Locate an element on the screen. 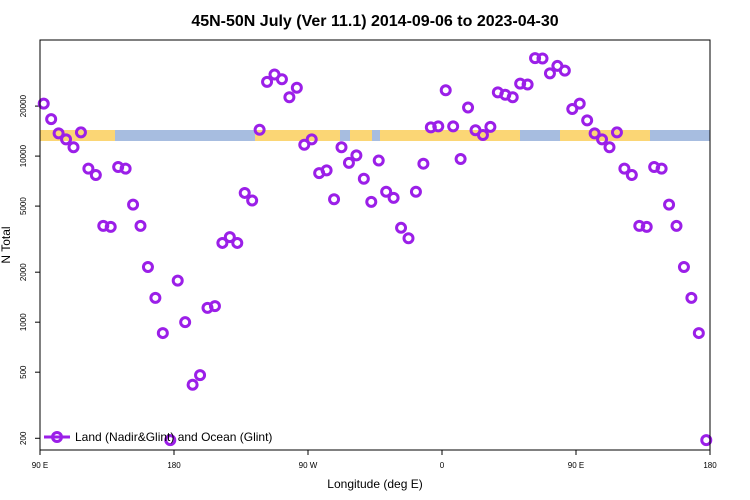  y-tick-label: 1000 is located at coordinates (23, 322).